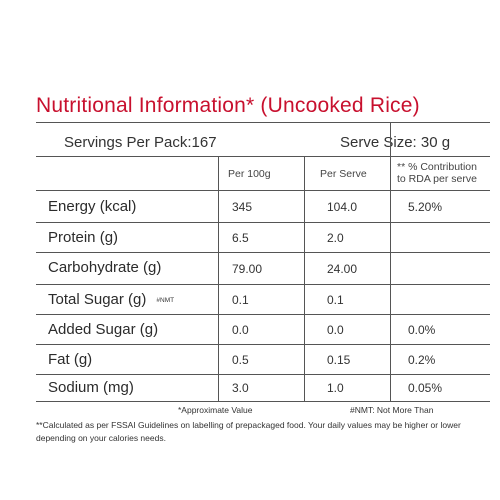  What do you see at coordinates (437, 173) in the screenshot?
I see `column-header-rda: ** % Contribution to RDA per serve` at bounding box center [437, 173].